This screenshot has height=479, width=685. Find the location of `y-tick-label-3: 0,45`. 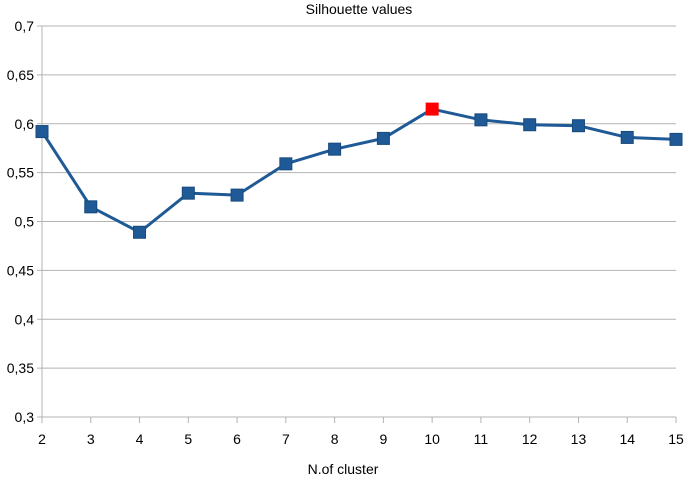

y-tick-label-3: 0,45 is located at coordinates (20, 270).